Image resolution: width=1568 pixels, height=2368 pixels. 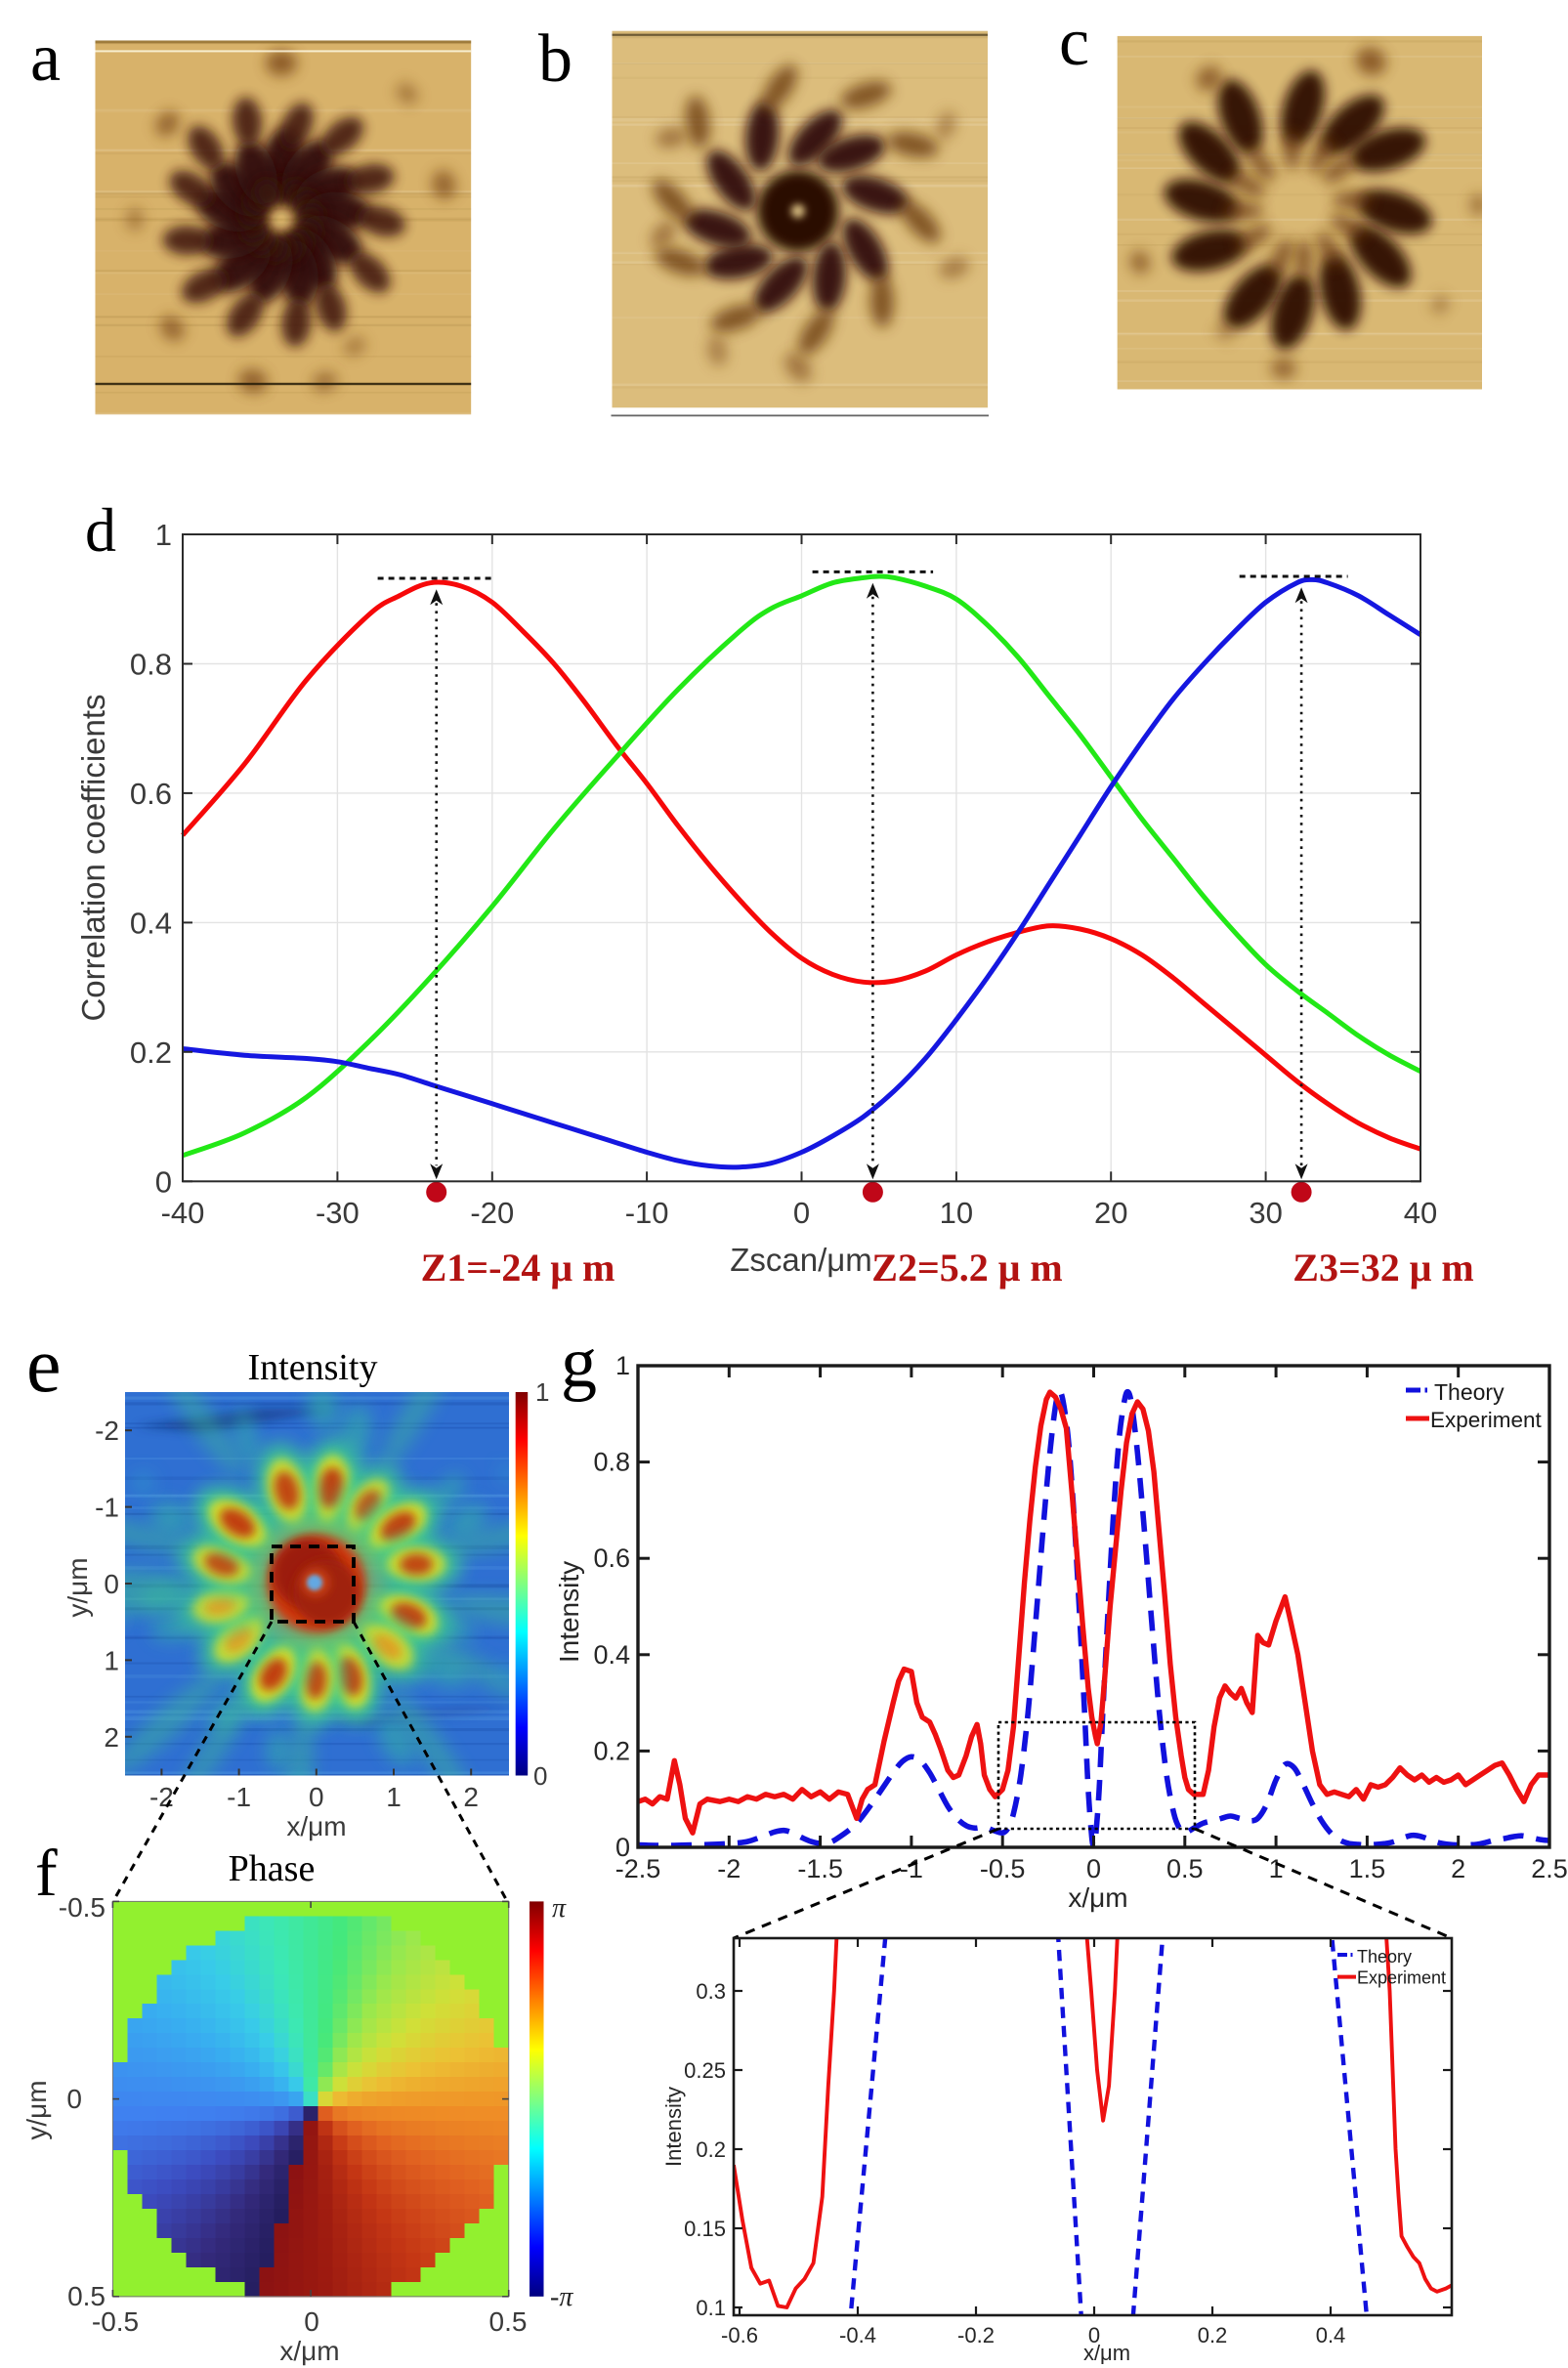 I want to click on svg-text: 40, so click(x=1420, y=1213).